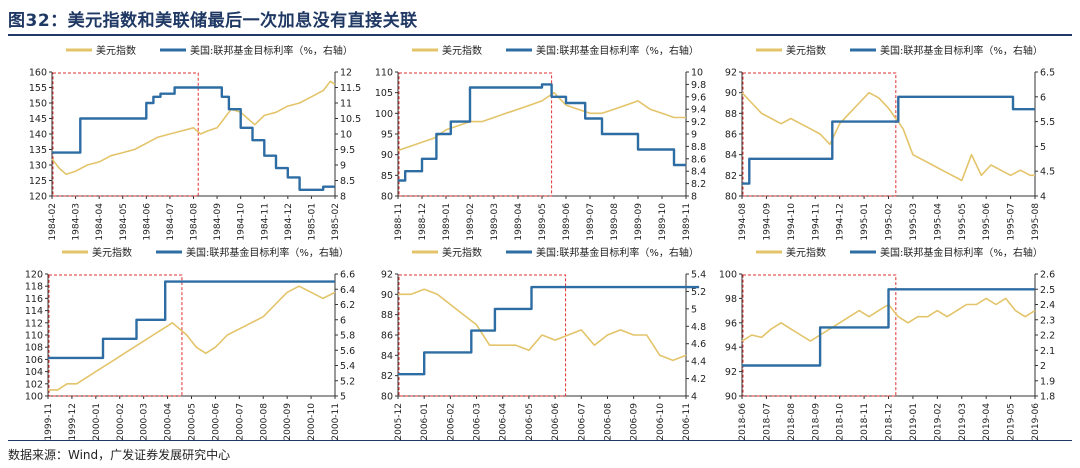 Image resolution: width=1080 pixels, height=468 pixels. I want to click on x-tick-label: 2019-04, so click(987, 422).